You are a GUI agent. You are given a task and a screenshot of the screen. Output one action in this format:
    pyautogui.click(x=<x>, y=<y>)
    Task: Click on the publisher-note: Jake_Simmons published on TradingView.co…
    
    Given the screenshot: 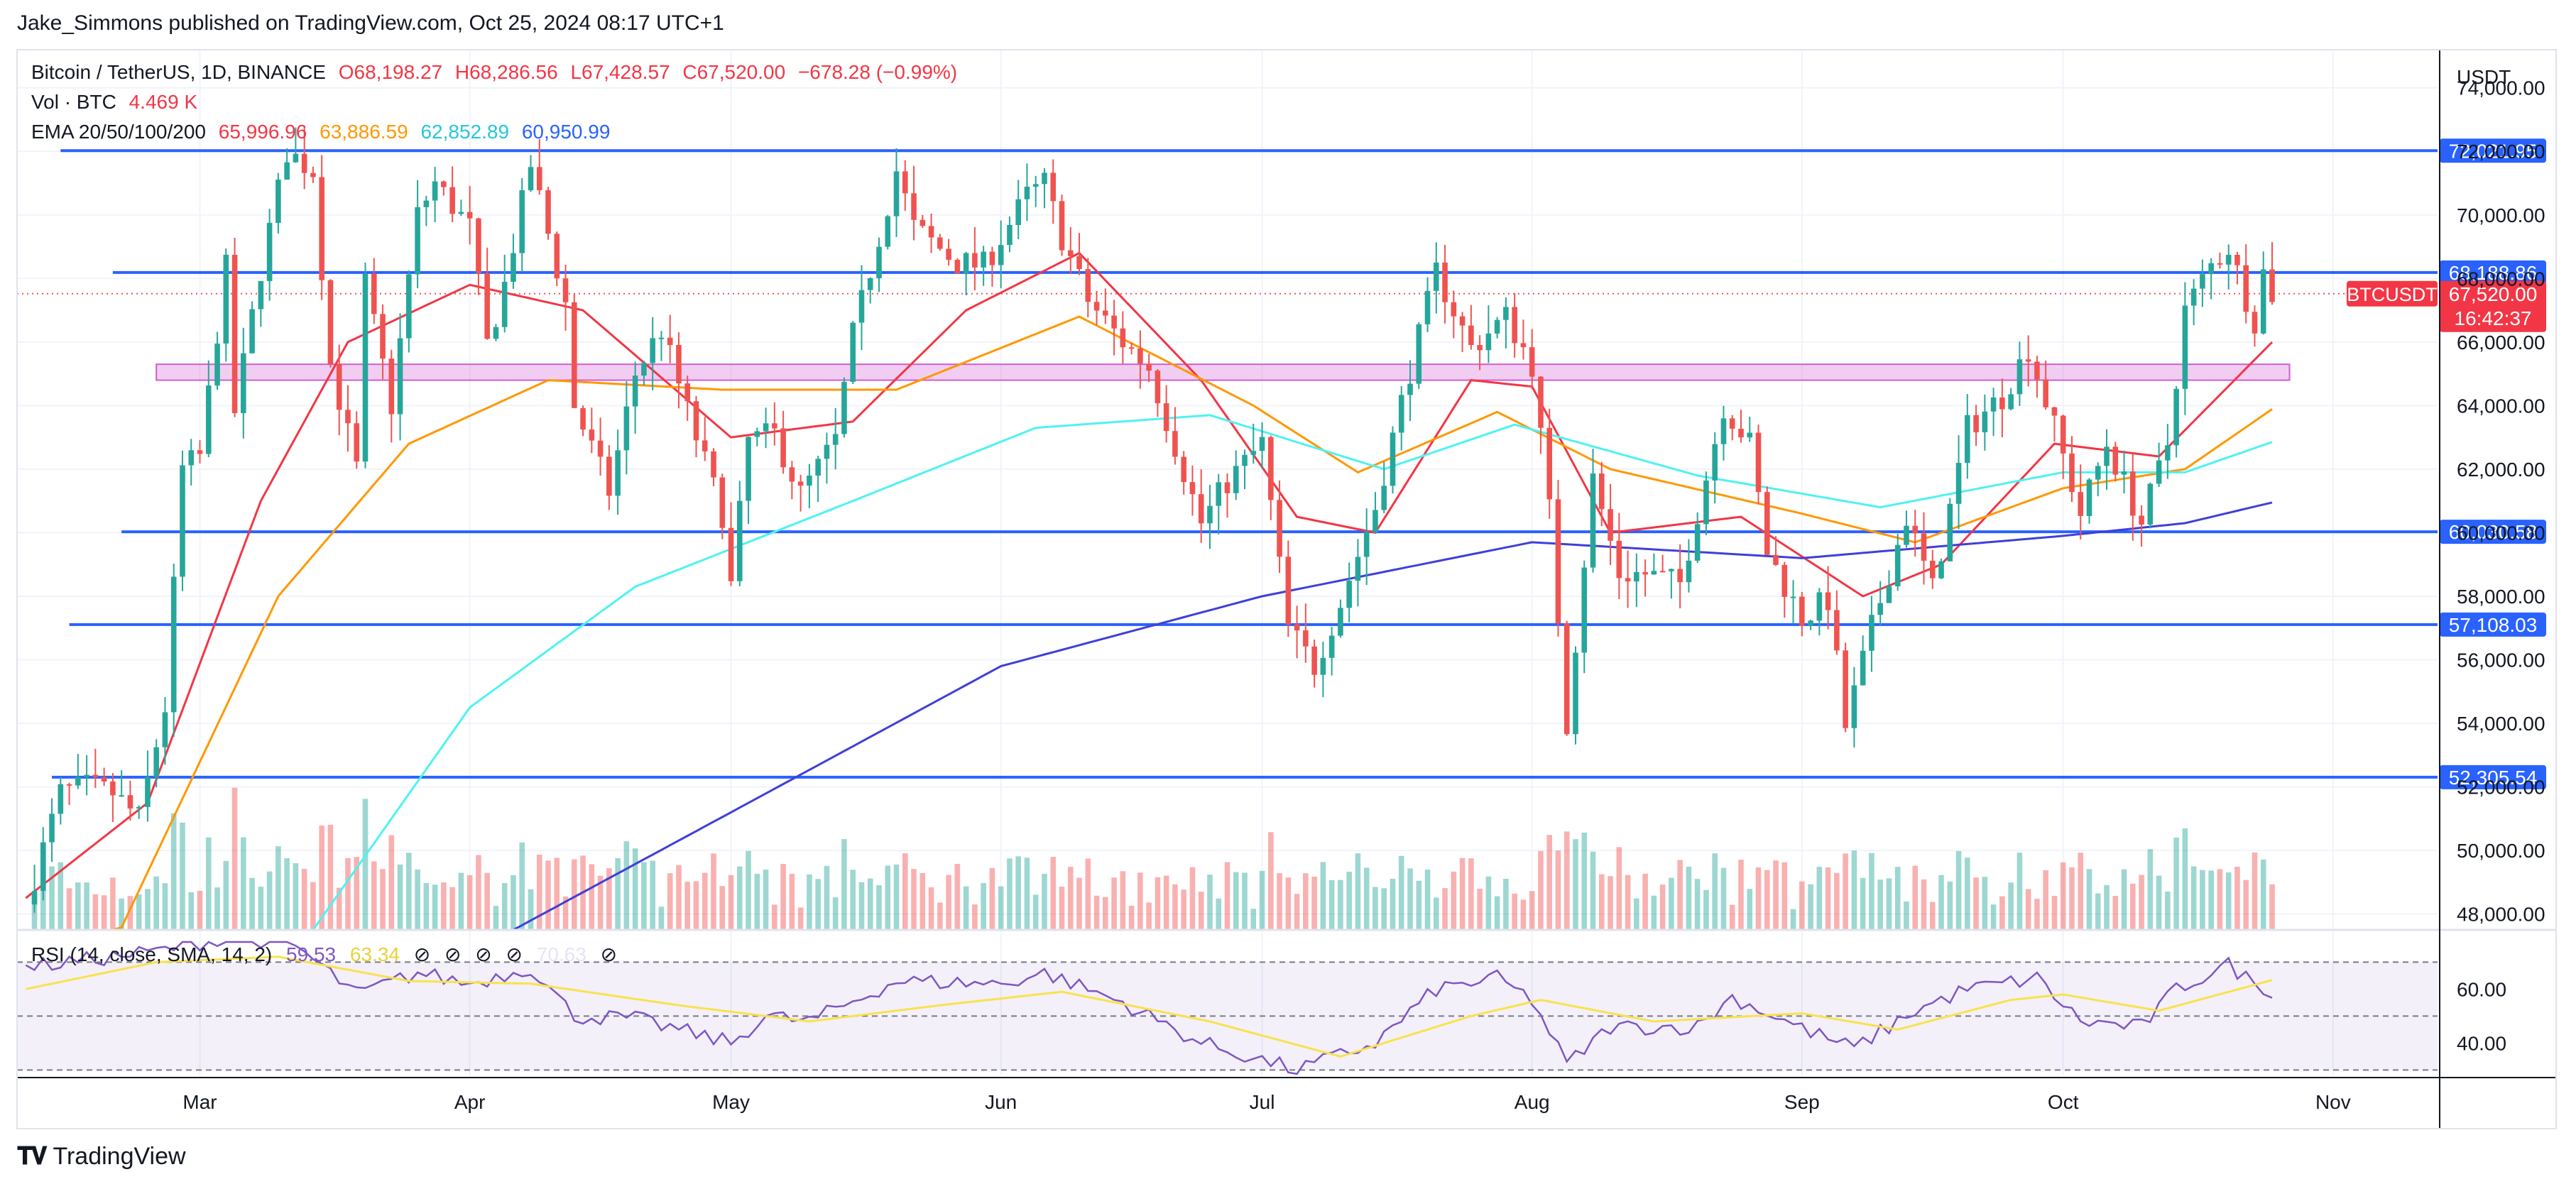 What is the action you would take?
    pyautogui.click(x=370, y=23)
    